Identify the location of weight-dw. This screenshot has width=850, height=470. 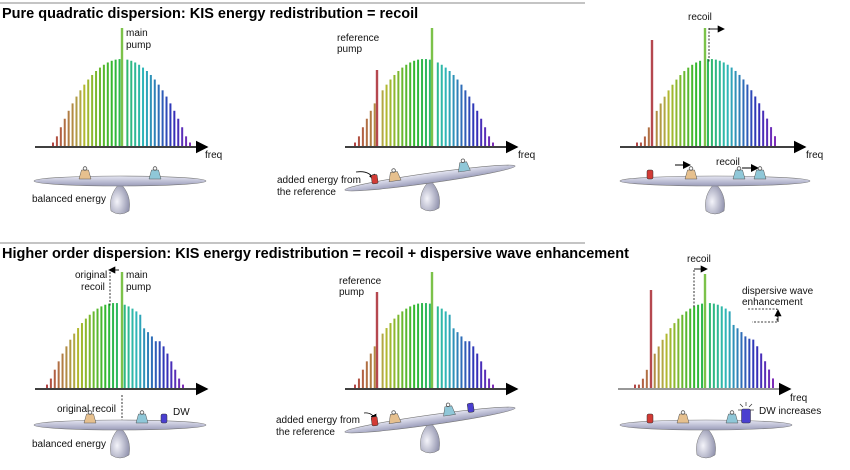
(746, 416).